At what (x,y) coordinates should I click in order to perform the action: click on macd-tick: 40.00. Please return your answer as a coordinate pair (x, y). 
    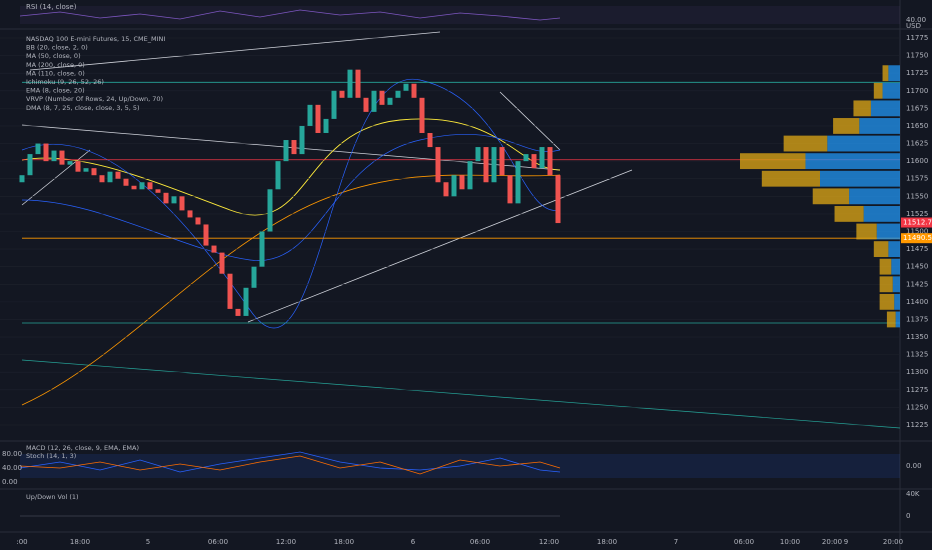
    Looking at the image, I should click on (12, 468).